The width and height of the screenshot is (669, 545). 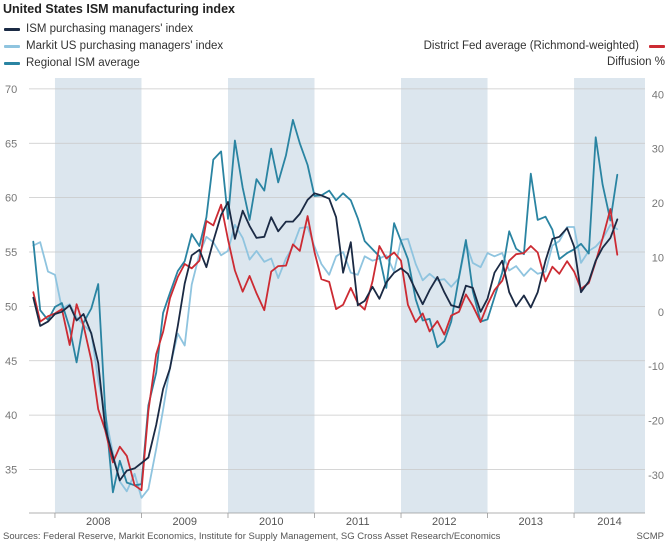 I want to click on legend-swatch-district-fed, so click(x=657, y=46).